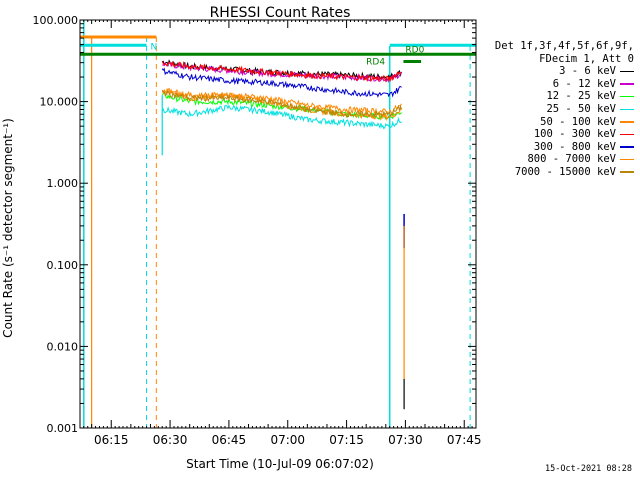 The width and height of the screenshot is (640, 480). I want to click on legend-entry-label: 800 - 7000 keV, so click(571, 159).